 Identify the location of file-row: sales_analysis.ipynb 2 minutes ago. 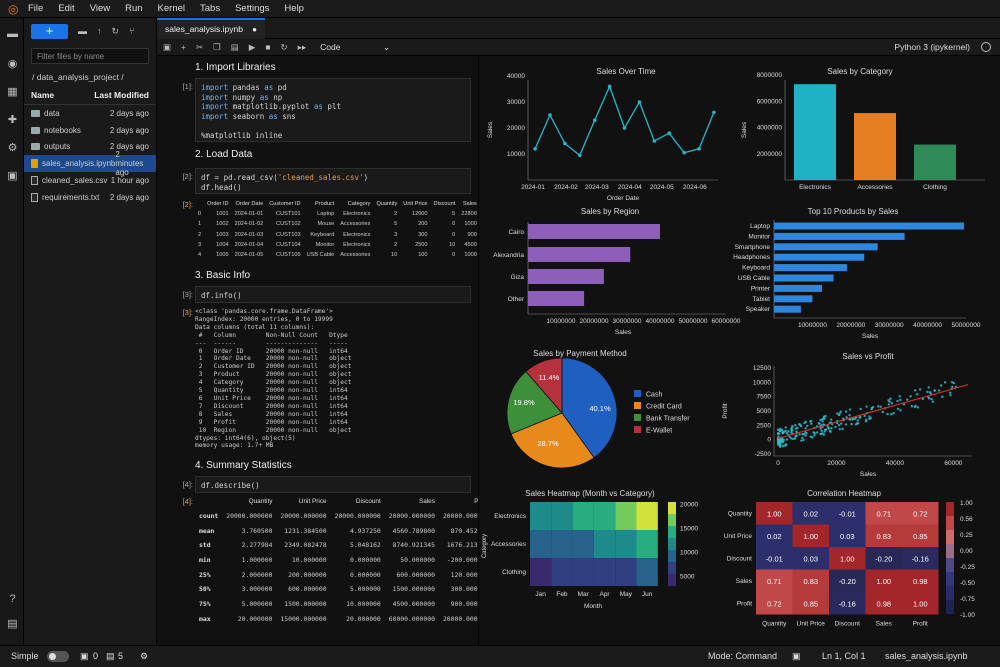
(90, 163).